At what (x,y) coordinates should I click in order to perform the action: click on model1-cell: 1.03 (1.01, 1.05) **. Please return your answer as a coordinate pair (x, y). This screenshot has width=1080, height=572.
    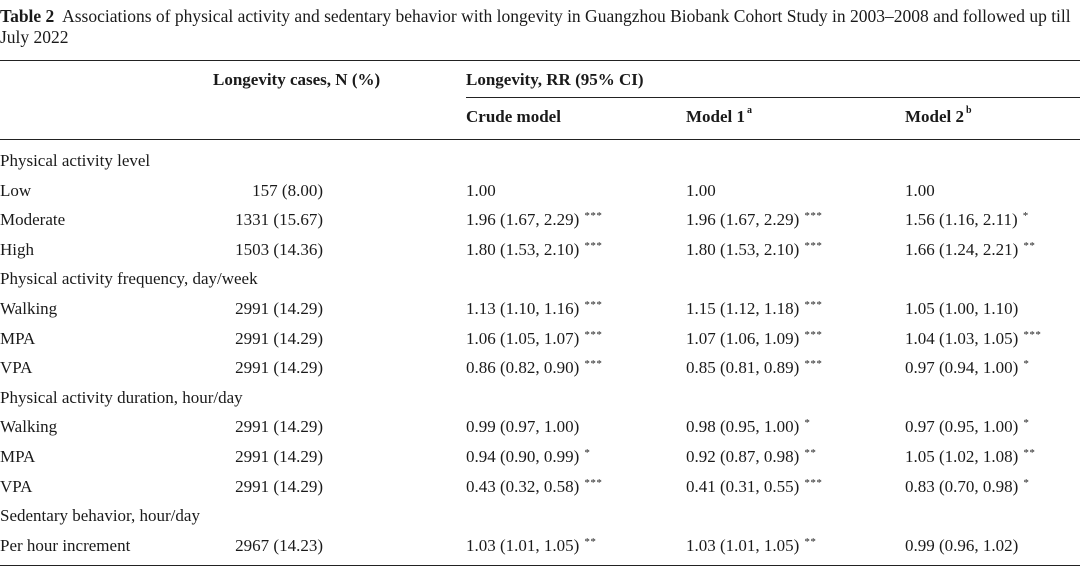
    Looking at the image, I should click on (751, 545).